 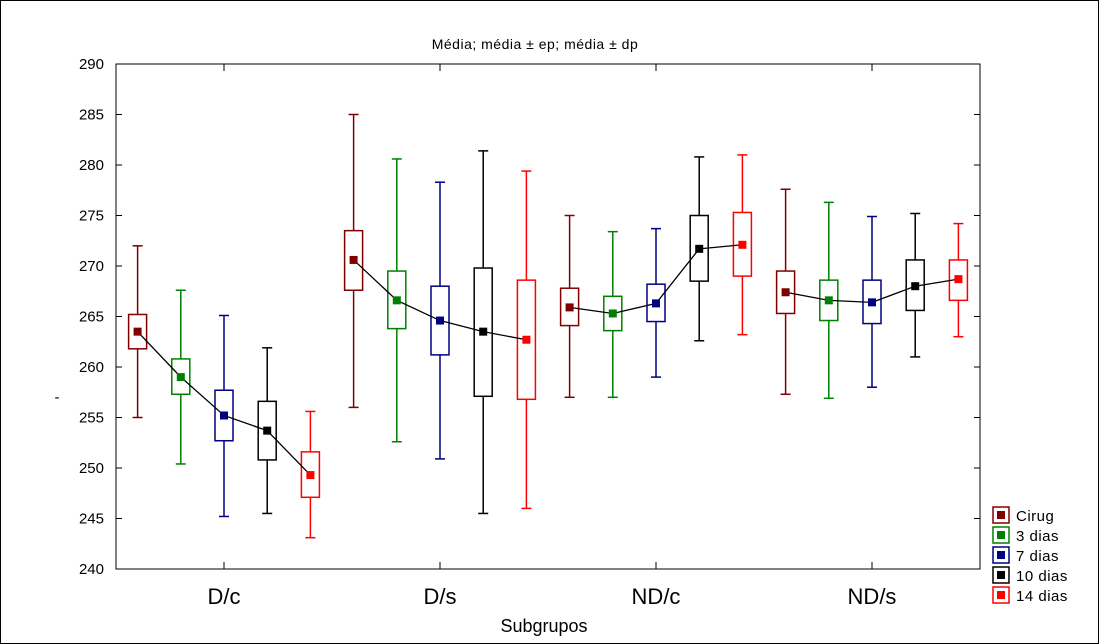 What do you see at coordinates (57, 397) in the screenshot?
I see `y-axis-label: -` at bounding box center [57, 397].